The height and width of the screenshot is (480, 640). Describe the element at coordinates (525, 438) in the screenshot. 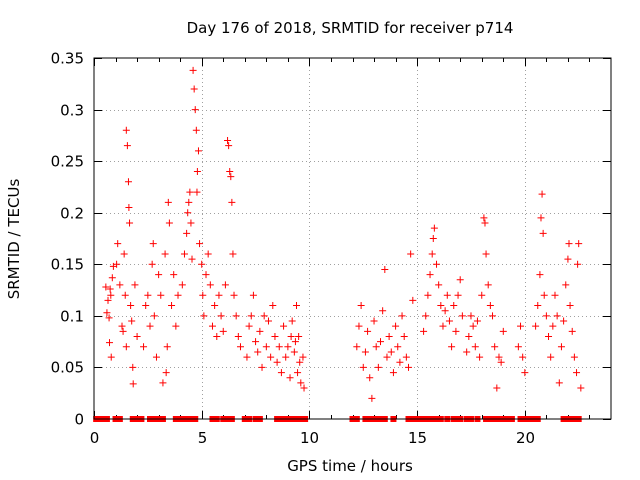

I see `x-tick-label: 20` at that location.